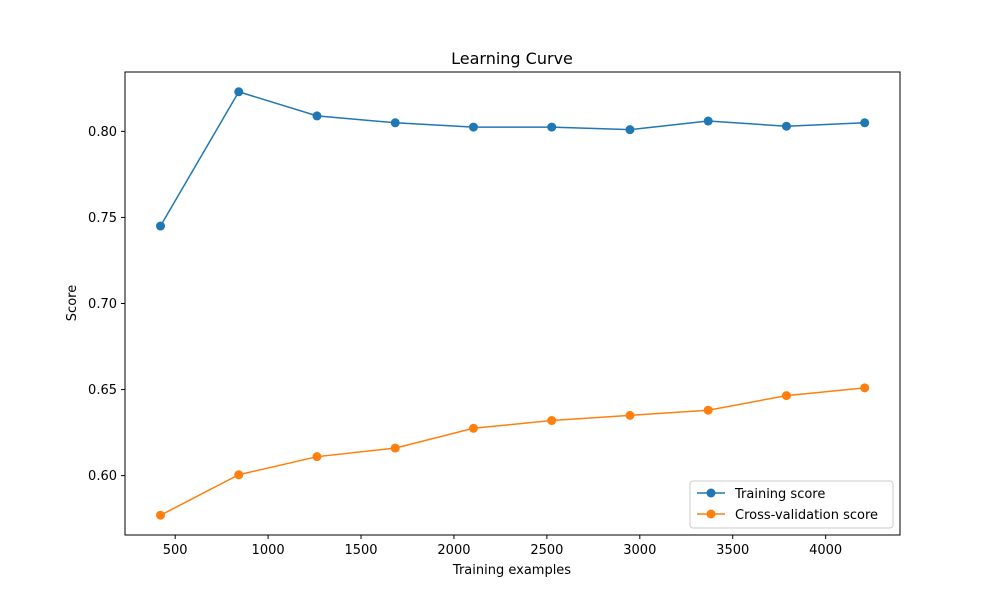 The height and width of the screenshot is (600, 1000). I want to click on y-tick-label: 0.60, so click(102, 476).